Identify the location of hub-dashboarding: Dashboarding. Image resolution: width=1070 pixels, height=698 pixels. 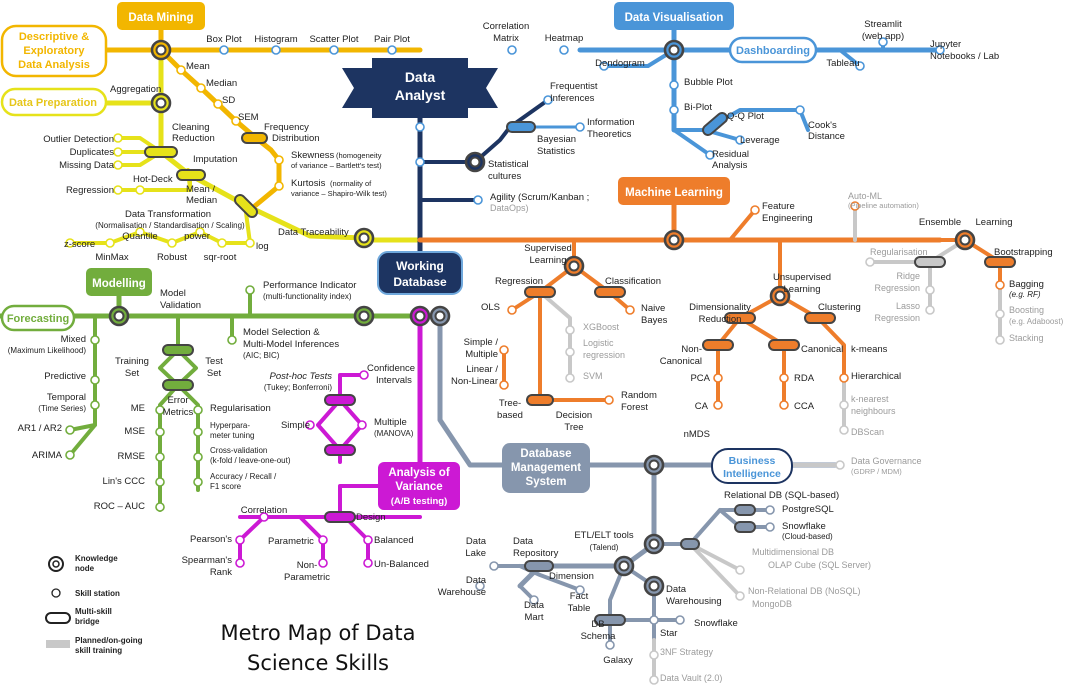
(773, 50).